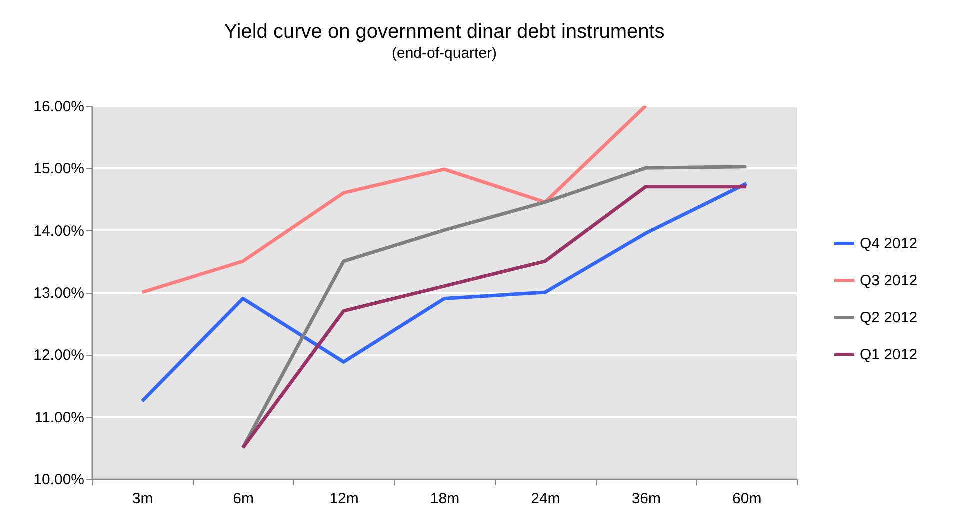 Image resolution: width=965 pixels, height=508 pixels. I want to click on x-tick-label: 60m, so click(747, 499).